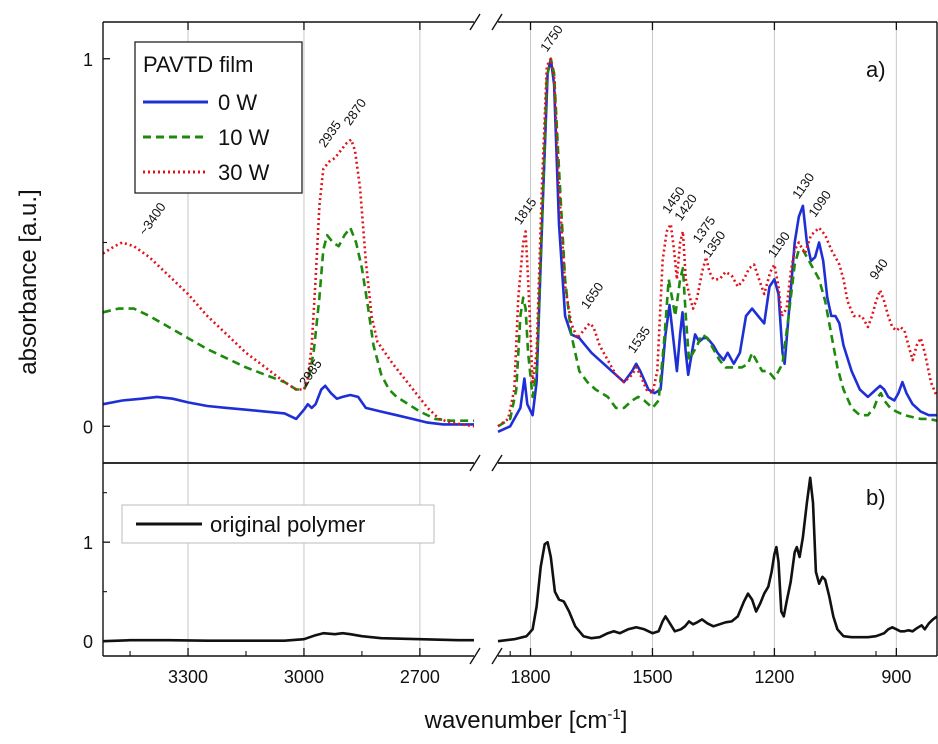 The height and width of the screenshot is (744, 938). I want to click on peak-label-1650: 1650, so click(592, 295).